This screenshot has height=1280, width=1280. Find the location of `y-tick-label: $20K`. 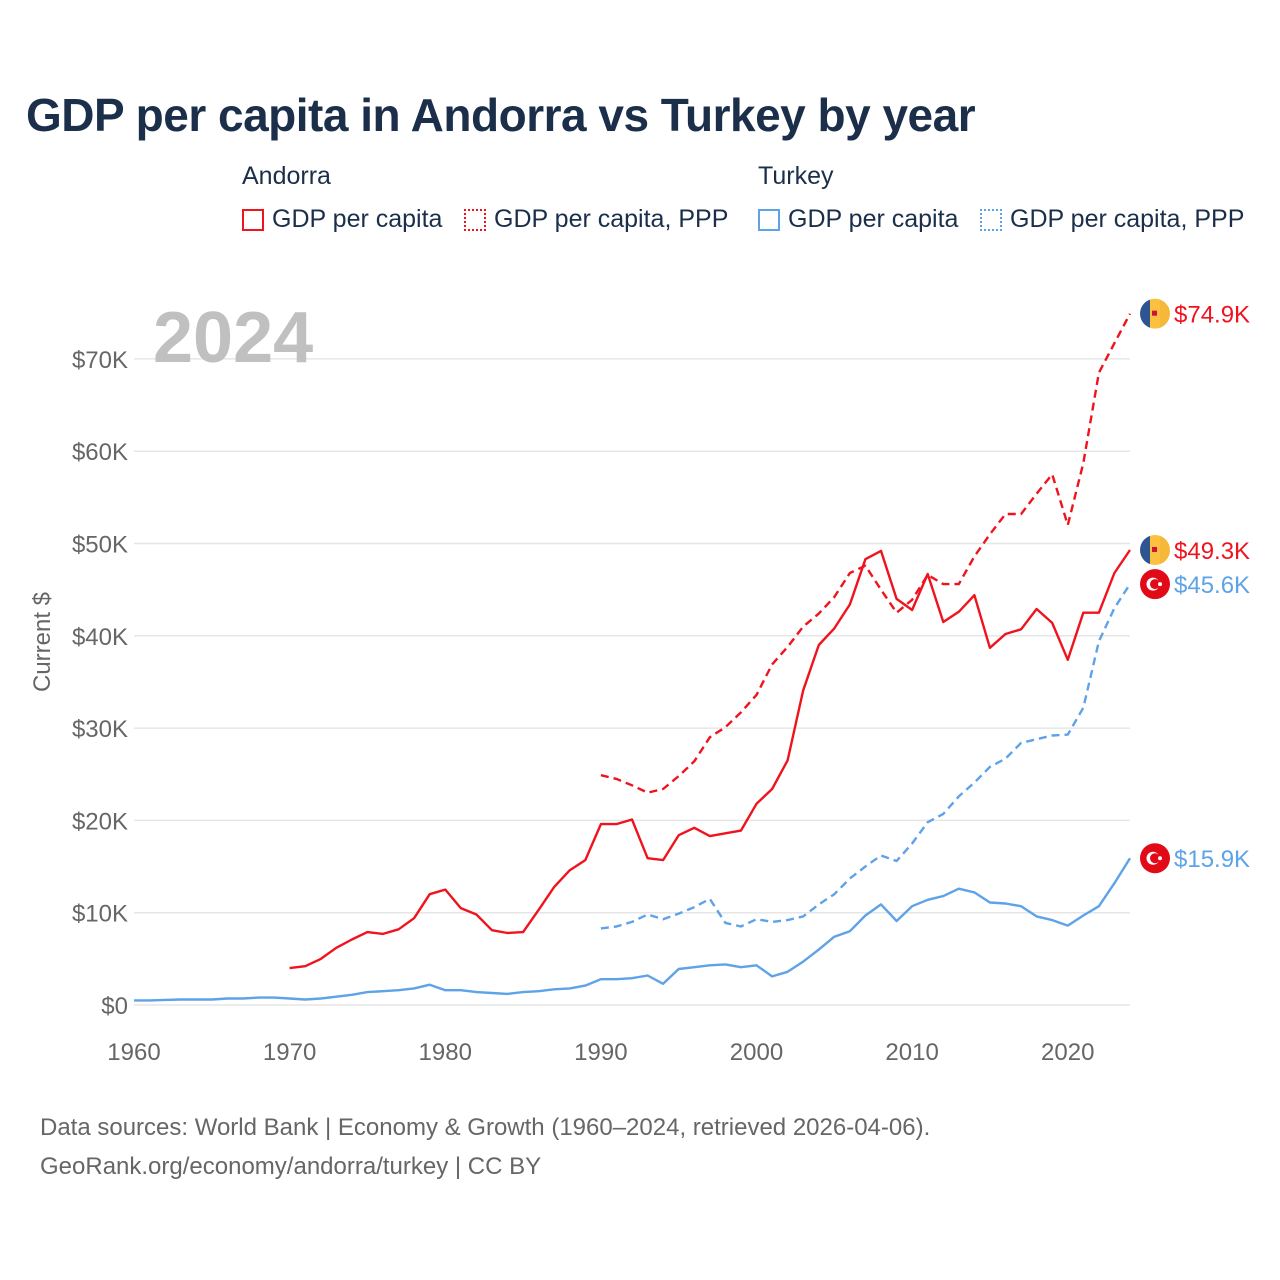

y-tick-label: $20K is located at coordinates (100, 821).